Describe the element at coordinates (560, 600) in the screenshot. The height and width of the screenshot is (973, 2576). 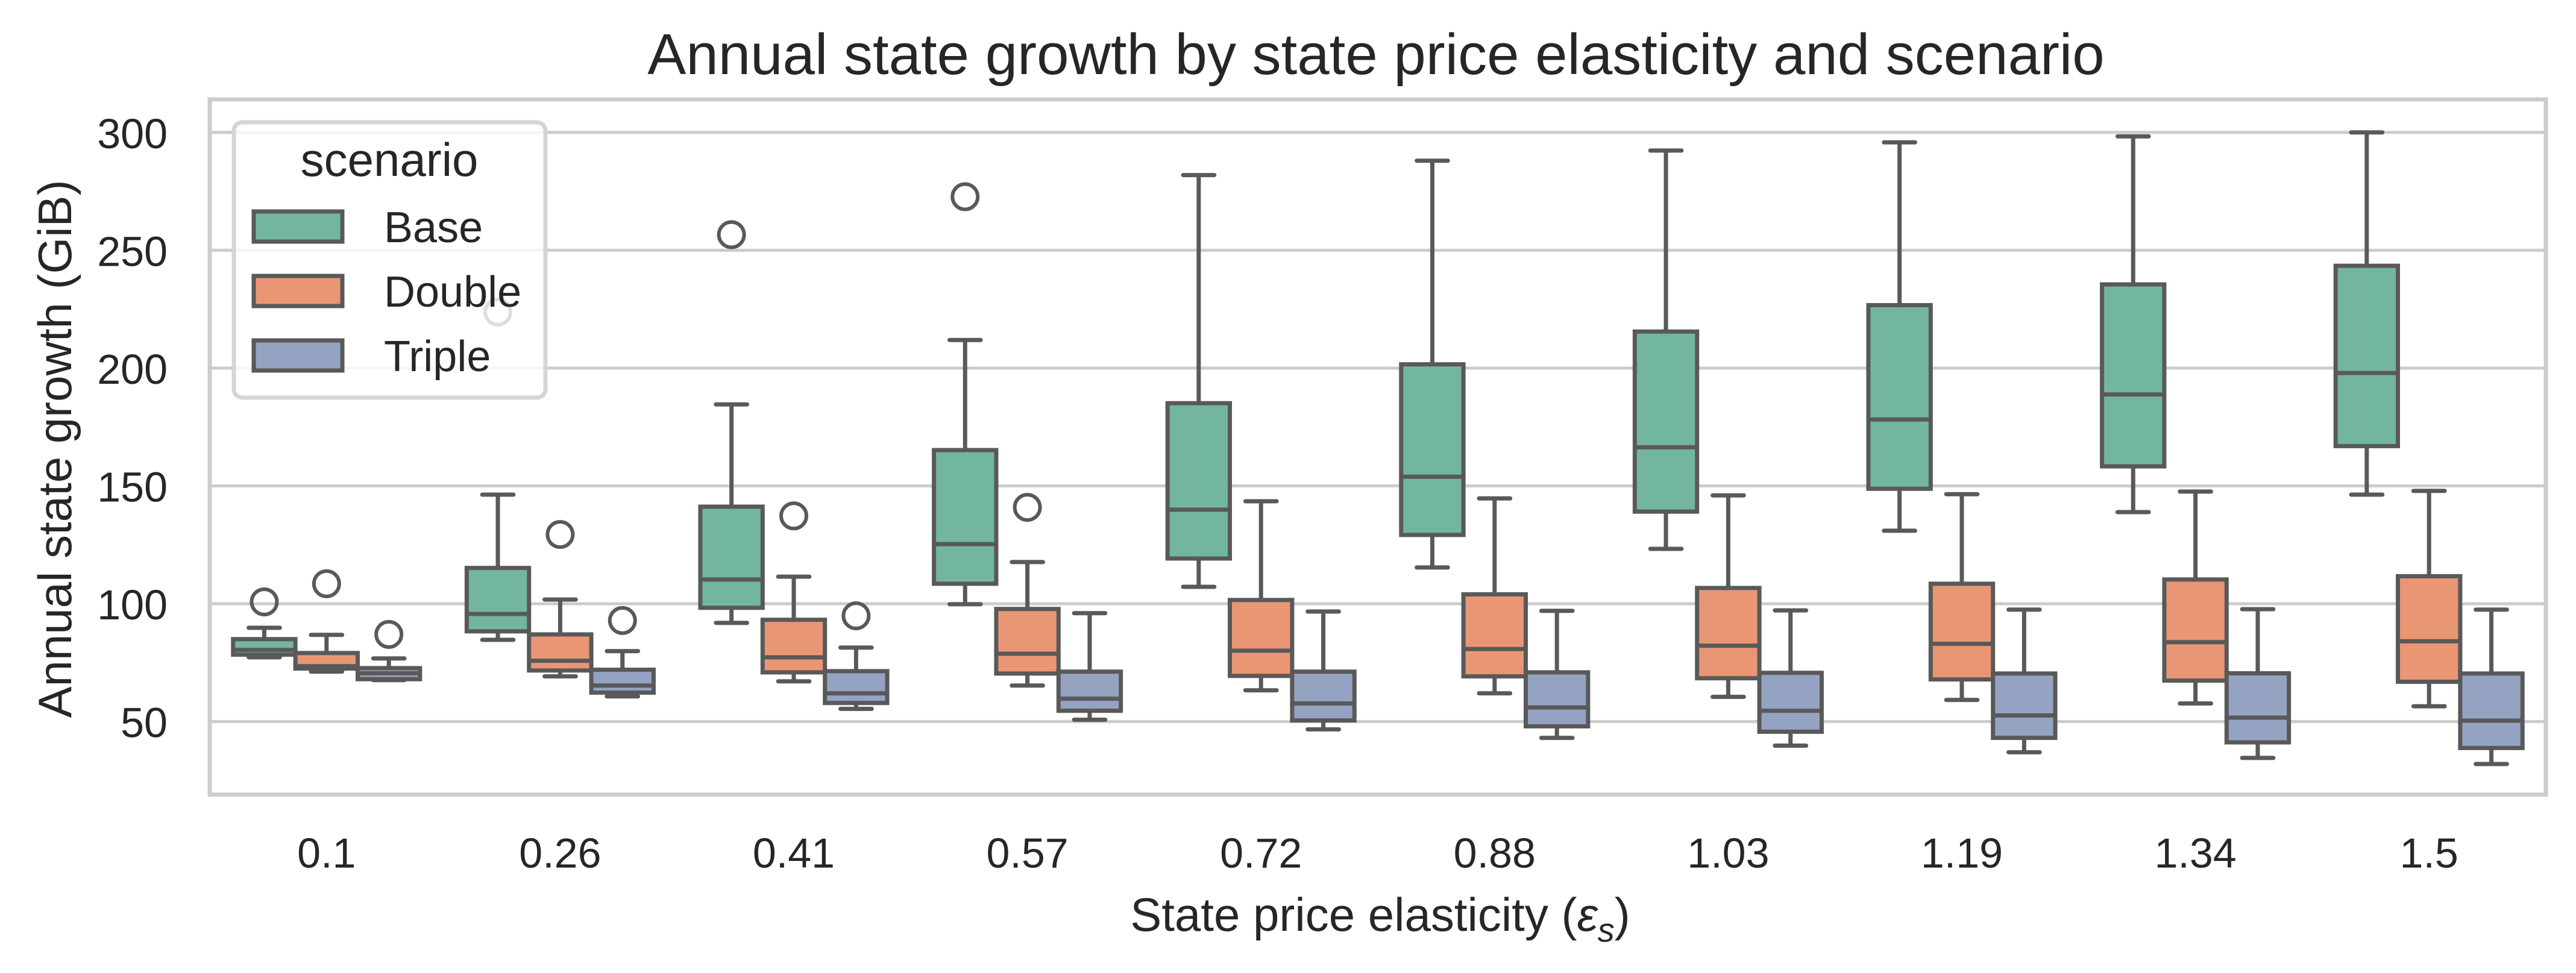
I see `box-double-0.26` at that location.